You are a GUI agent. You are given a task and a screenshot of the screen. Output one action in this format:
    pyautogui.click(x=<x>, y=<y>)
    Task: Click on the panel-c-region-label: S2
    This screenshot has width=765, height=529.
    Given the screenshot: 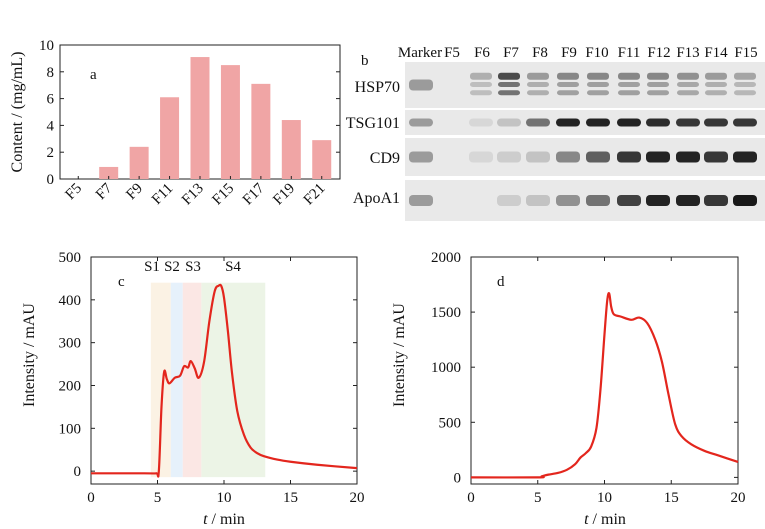 What is the action you would take?
    pyautogui.click(x=172, y=267)
    